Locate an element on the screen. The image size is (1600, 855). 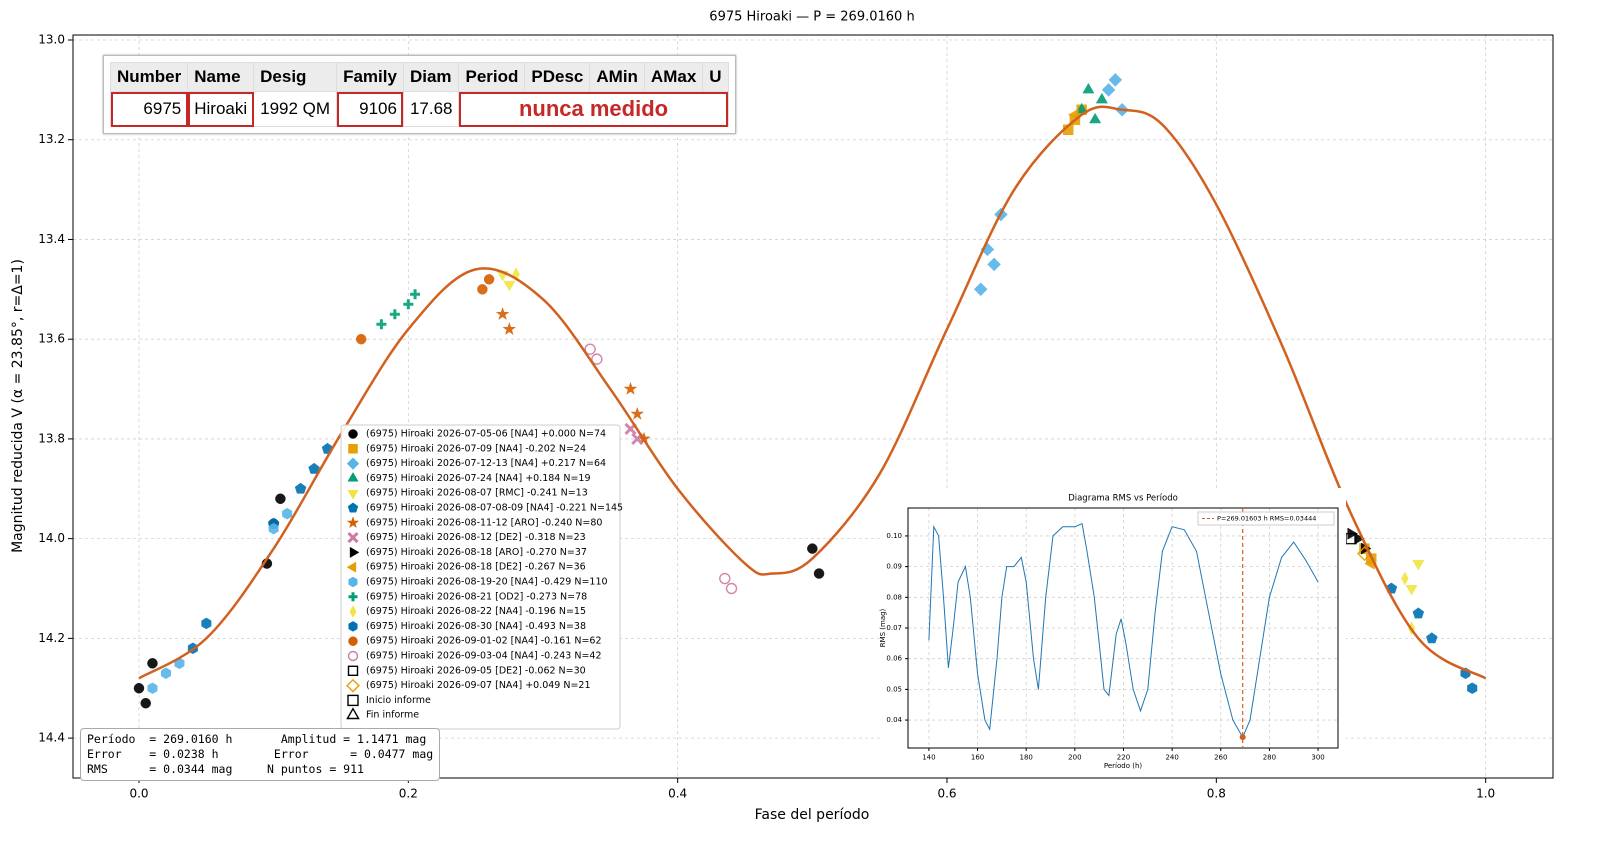
header-cell: Desig is located at coordinates (295, 77).